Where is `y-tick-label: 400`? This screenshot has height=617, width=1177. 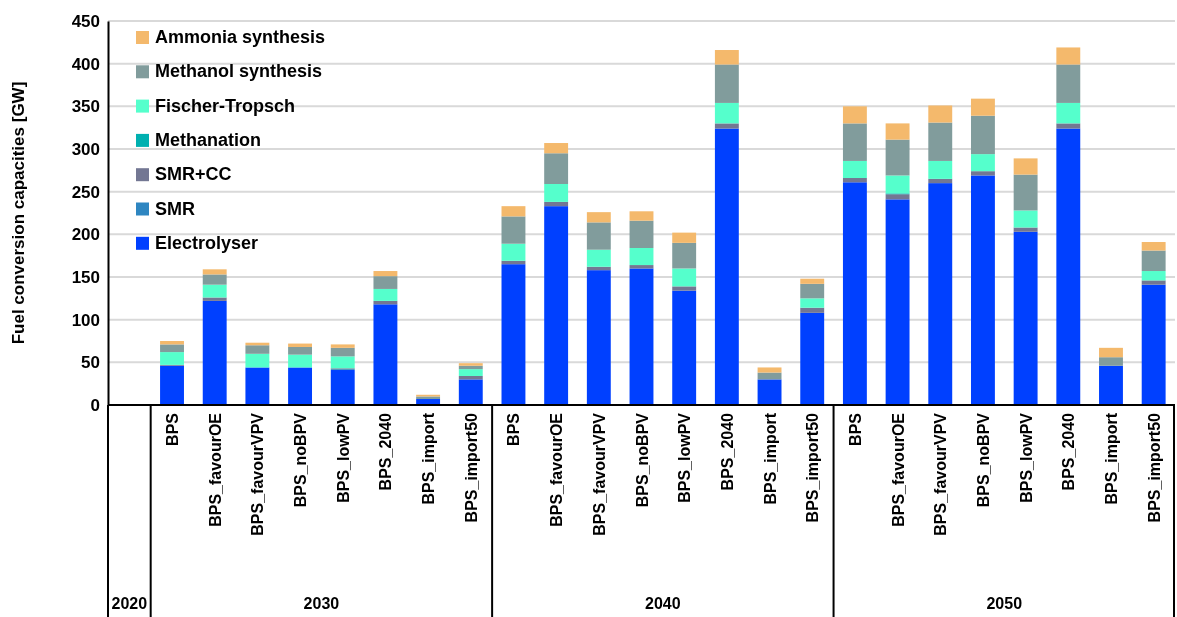 y-tick-label: 400 is located at coordinates (85, 64).